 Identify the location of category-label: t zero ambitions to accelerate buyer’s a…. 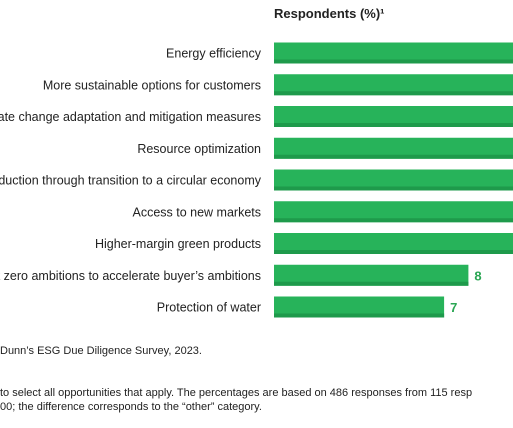
(130, 276).